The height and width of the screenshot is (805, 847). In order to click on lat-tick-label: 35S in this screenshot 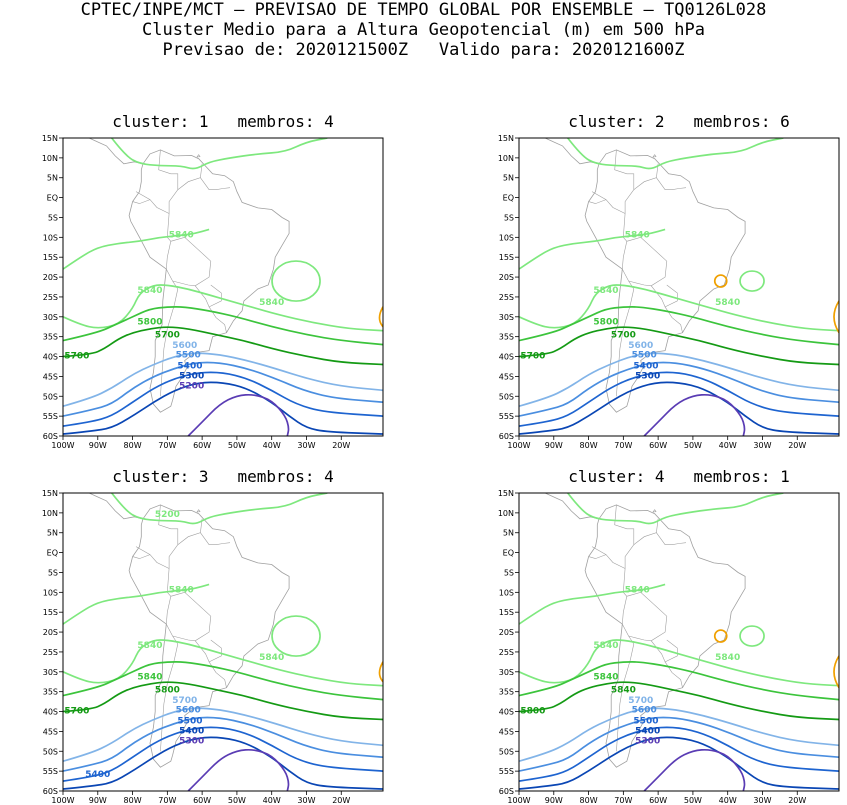, I will do `click(50, 692)`.